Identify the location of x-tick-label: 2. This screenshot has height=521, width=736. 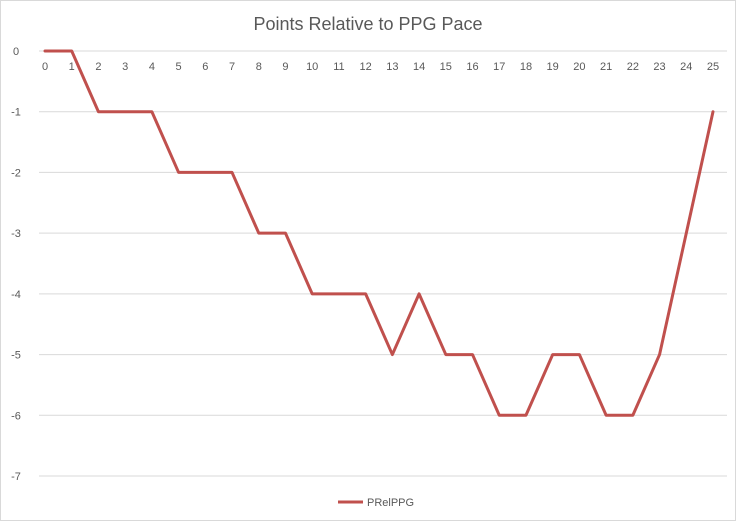
(98, 67).